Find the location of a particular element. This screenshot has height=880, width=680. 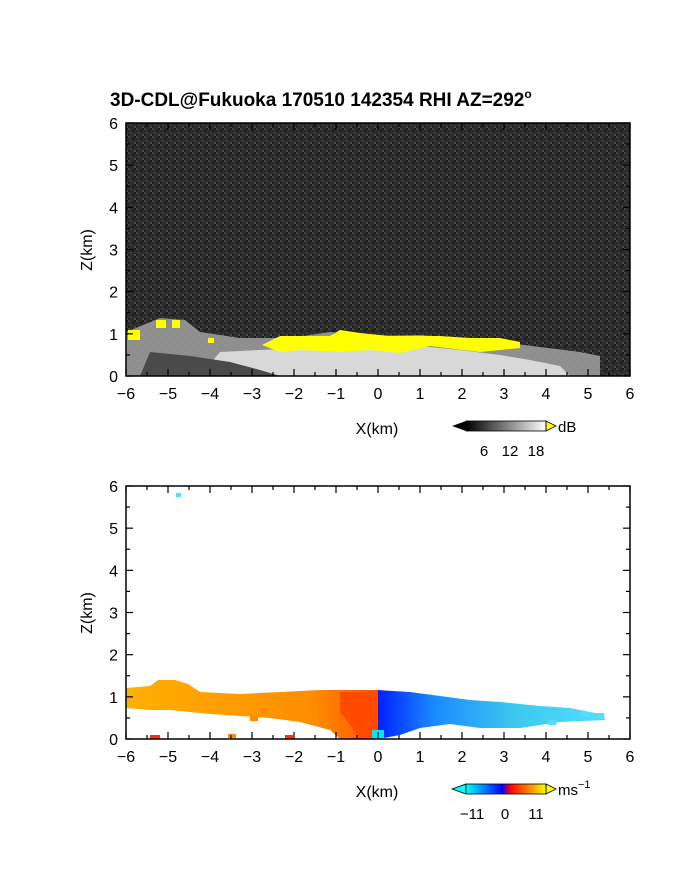

backscatter-colorbar-frame is located at coordinates (506, 426).